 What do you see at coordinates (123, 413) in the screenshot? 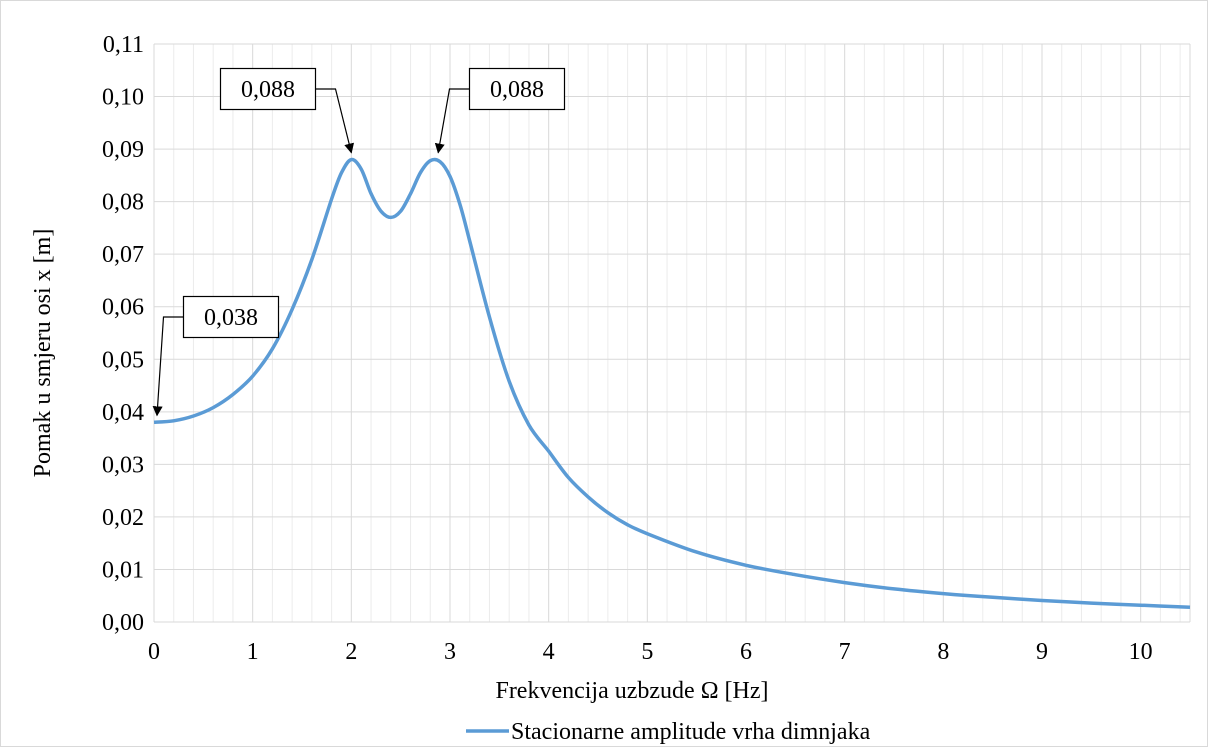
I see `y-tick-label: 0,04` at bounding box center [123, 413].